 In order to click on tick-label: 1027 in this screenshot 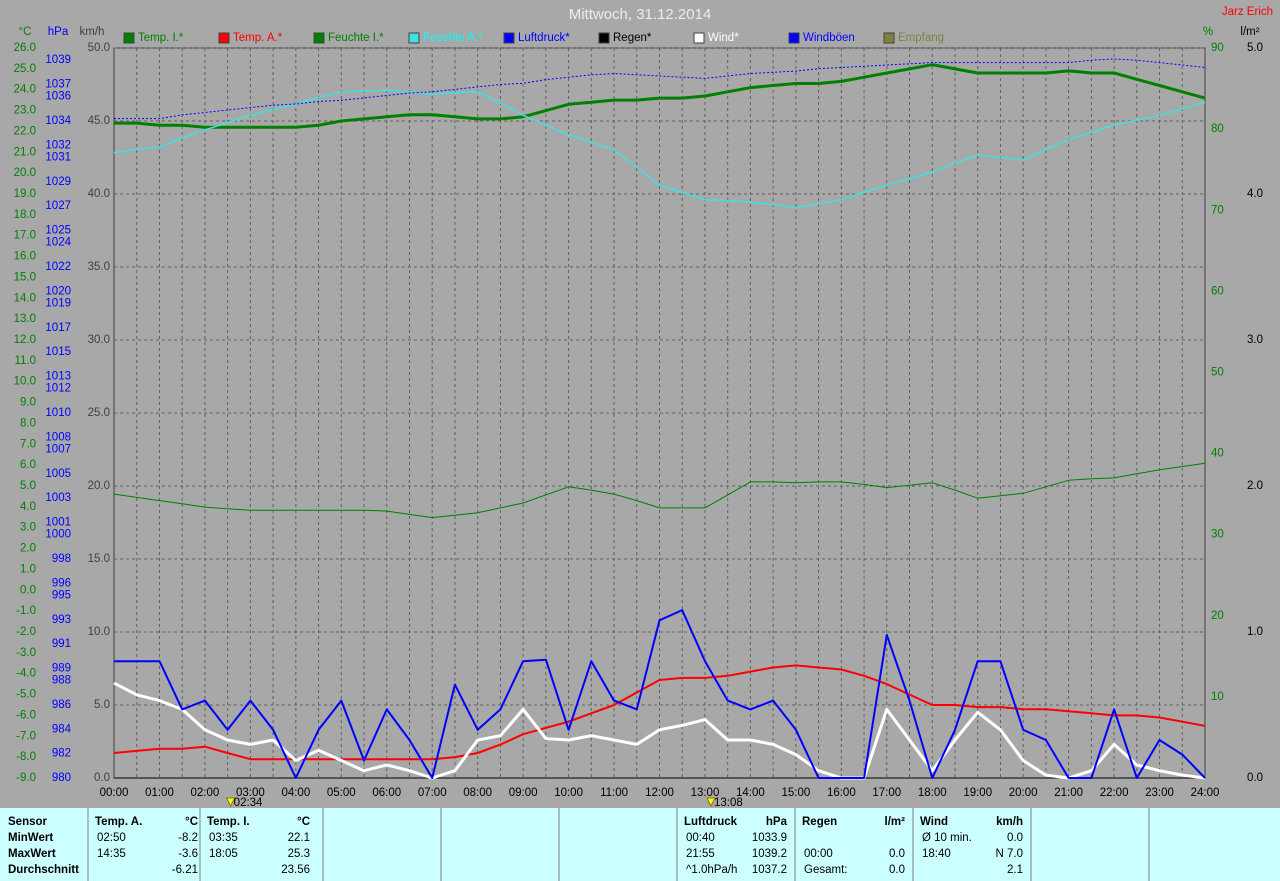, I will do `click(58, 206)`.